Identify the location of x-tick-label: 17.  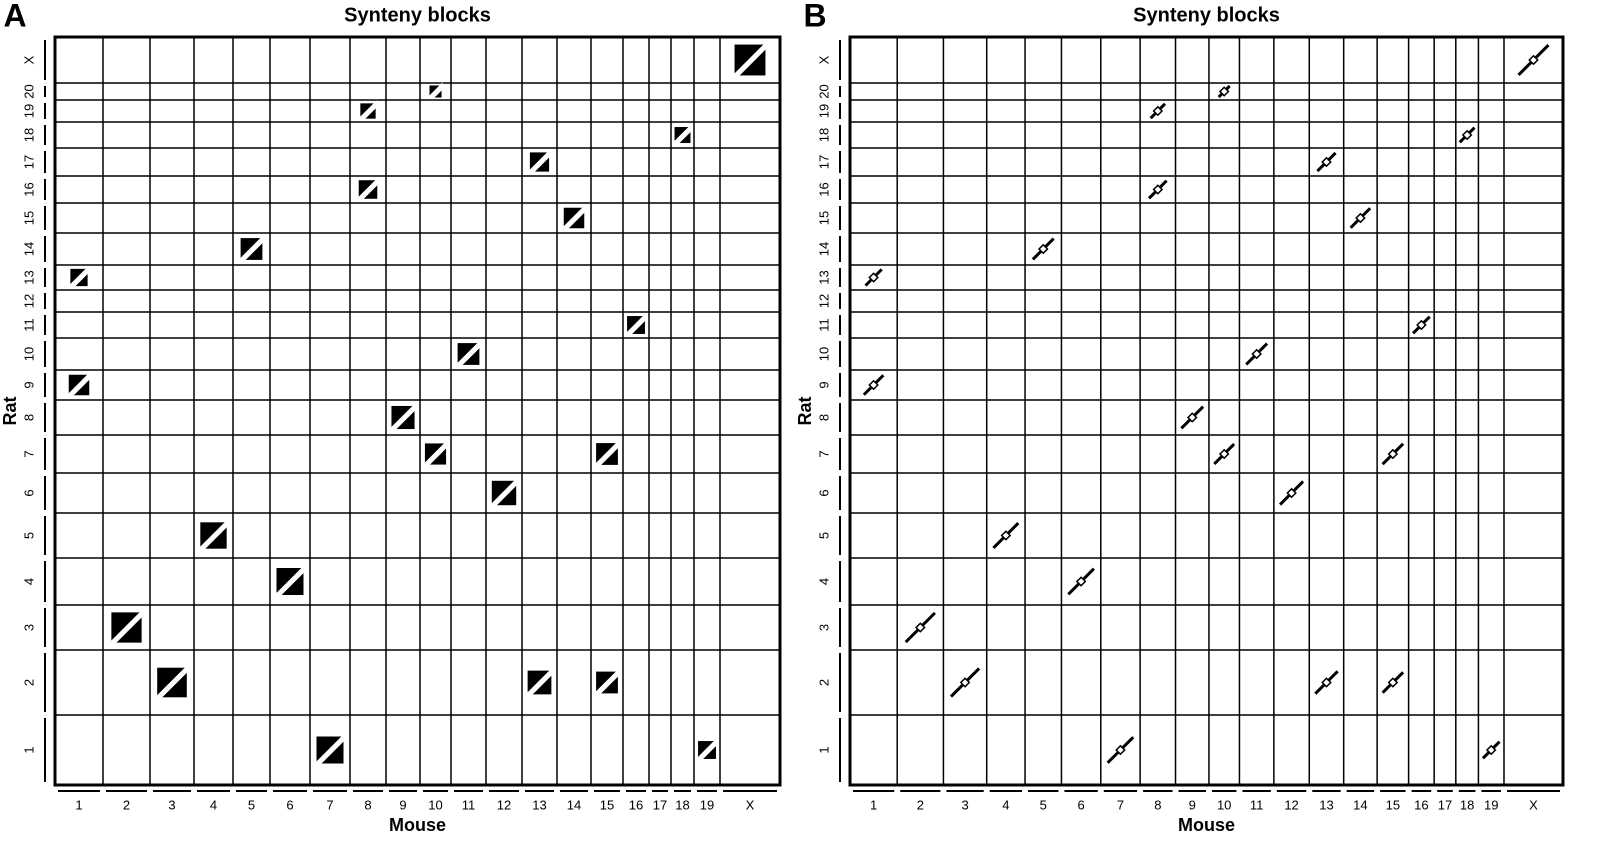
(660, 804).